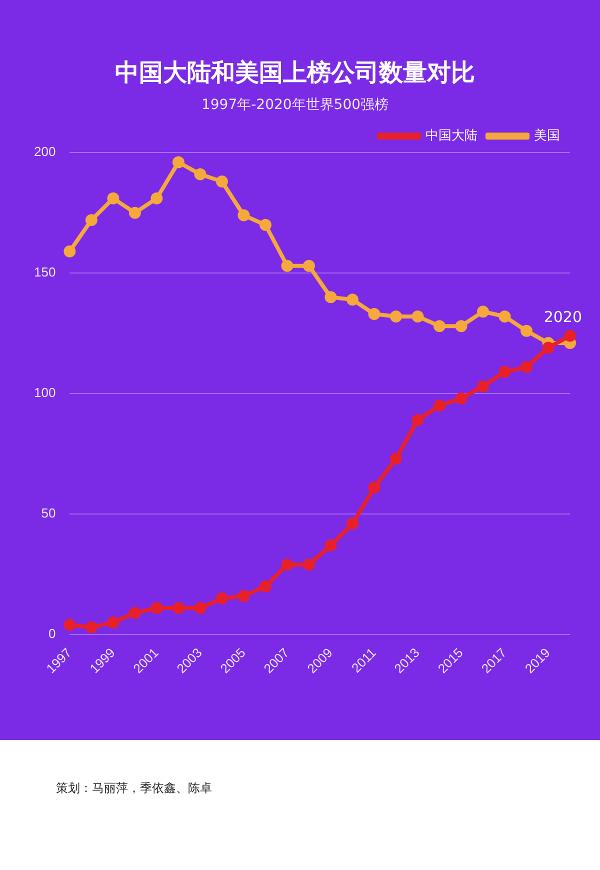  Describe the element at coordinates (134, 788) in the screenshot. I see `text: 策划：马丽萍，季依鑫、陈卓` at that location.